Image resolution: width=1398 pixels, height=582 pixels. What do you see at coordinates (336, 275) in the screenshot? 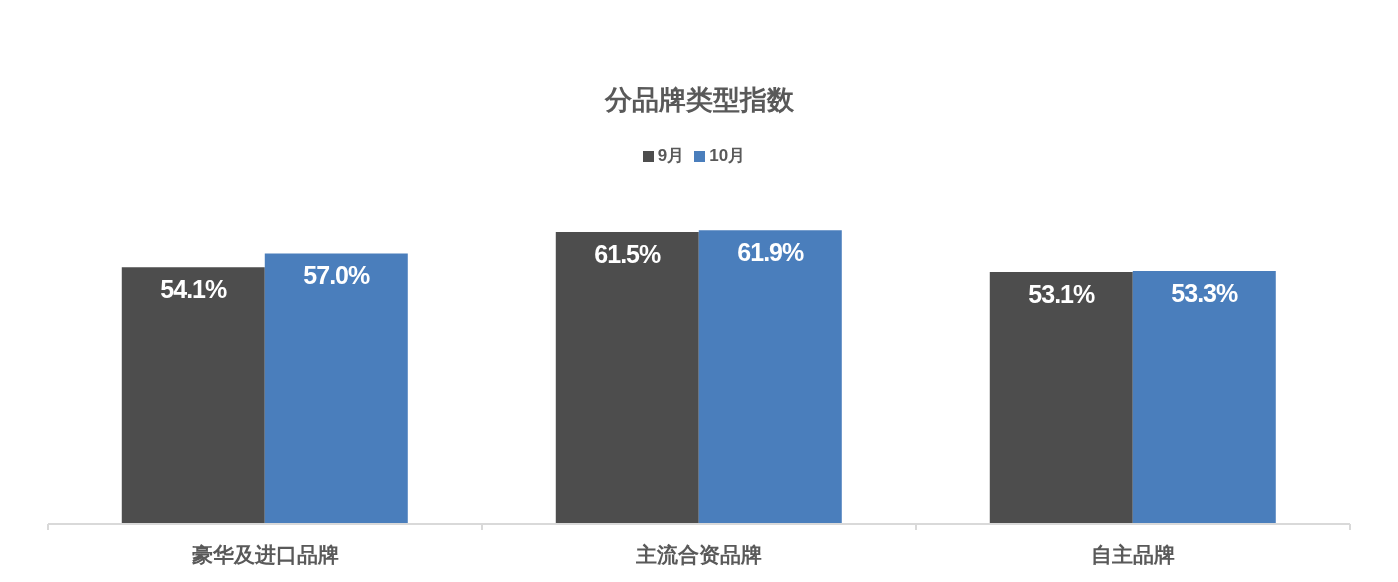
I see `data-label: 57.0%` at bounding box center [336, 275].